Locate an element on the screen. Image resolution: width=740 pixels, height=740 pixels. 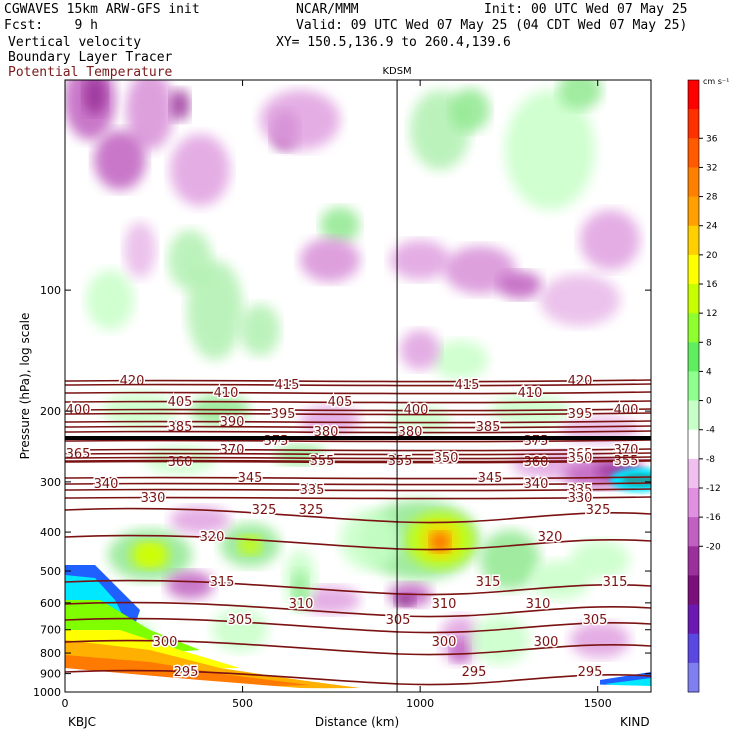
y-axis-label: Pressure (hPa), log scale is located at coordinates (25, 386).